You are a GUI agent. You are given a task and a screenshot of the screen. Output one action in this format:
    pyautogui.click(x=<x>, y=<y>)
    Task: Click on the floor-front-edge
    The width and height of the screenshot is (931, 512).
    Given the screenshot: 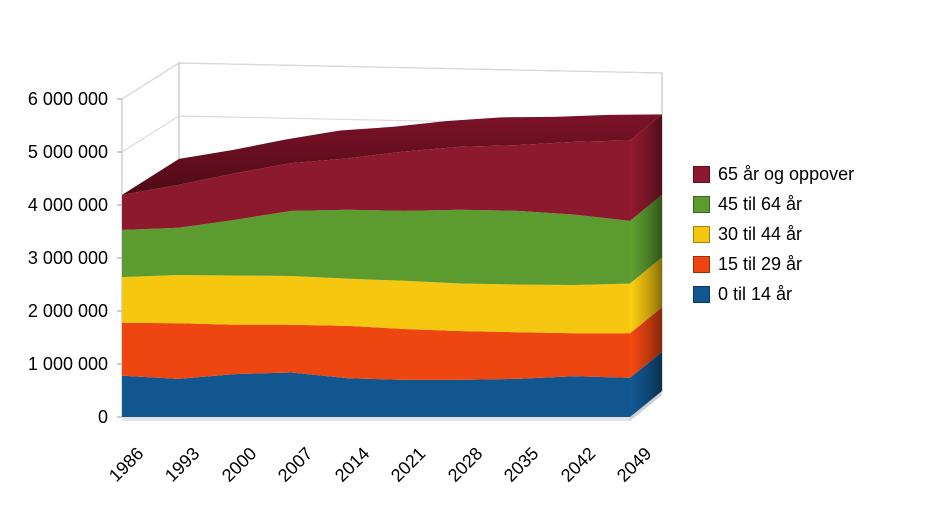 What is the action you would take?
    pyautogui.click(x=376, y=419)
    